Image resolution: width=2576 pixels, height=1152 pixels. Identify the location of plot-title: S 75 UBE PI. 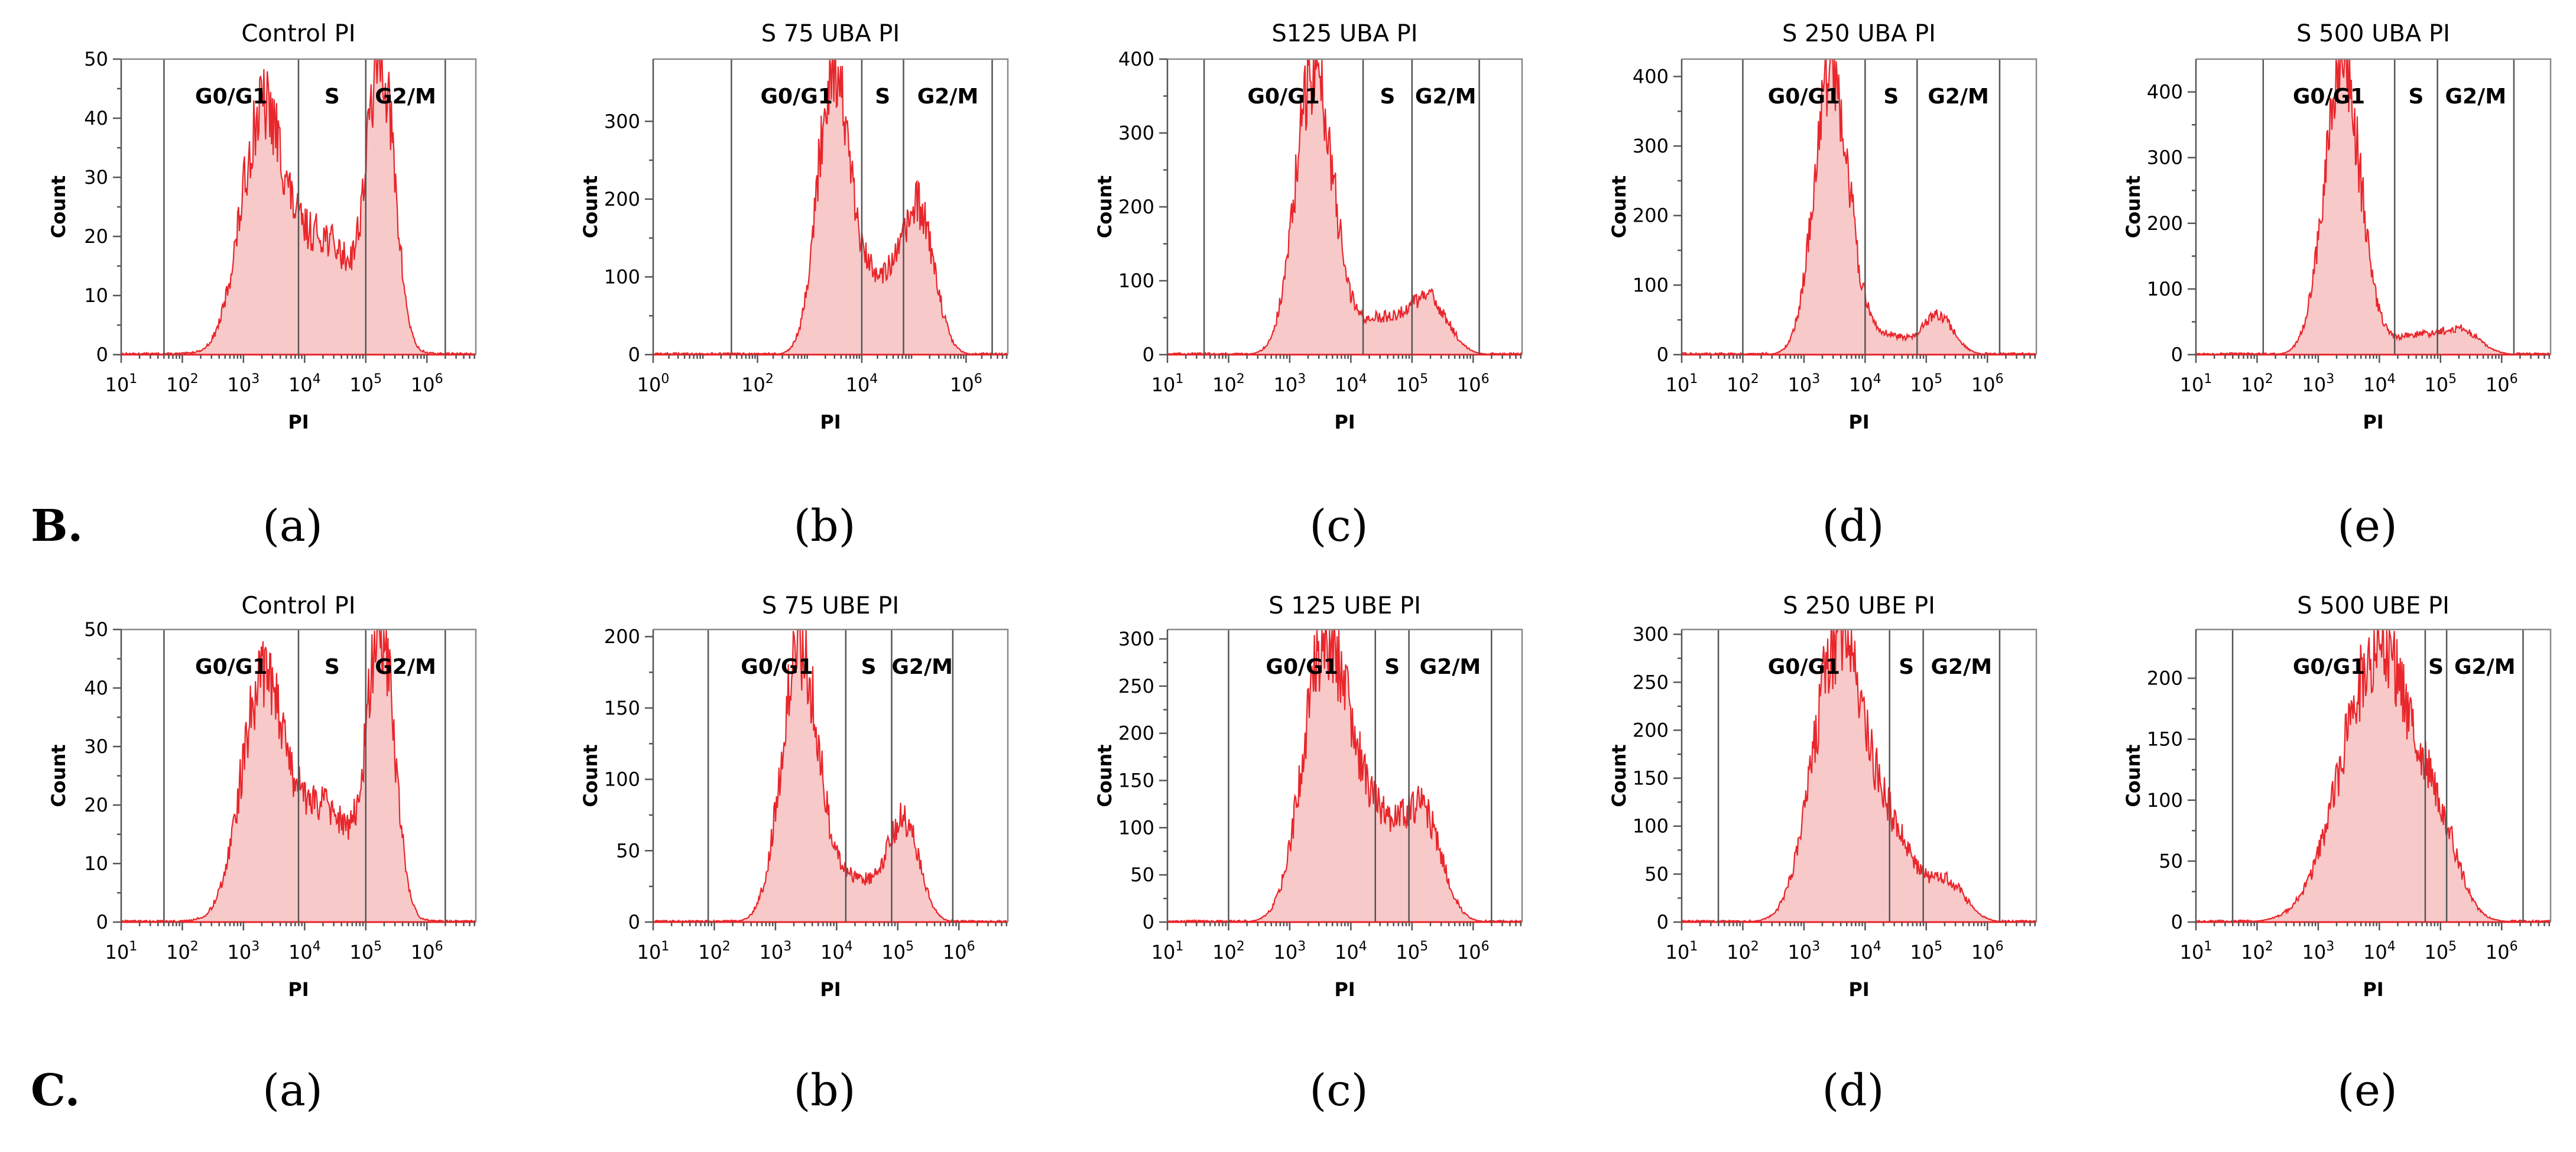
(830, 605).